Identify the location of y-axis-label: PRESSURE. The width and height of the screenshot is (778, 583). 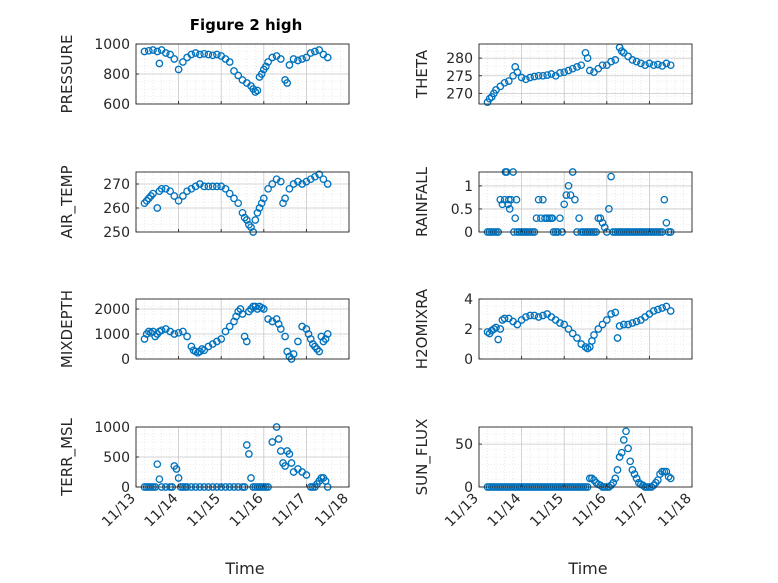
(67, 74).